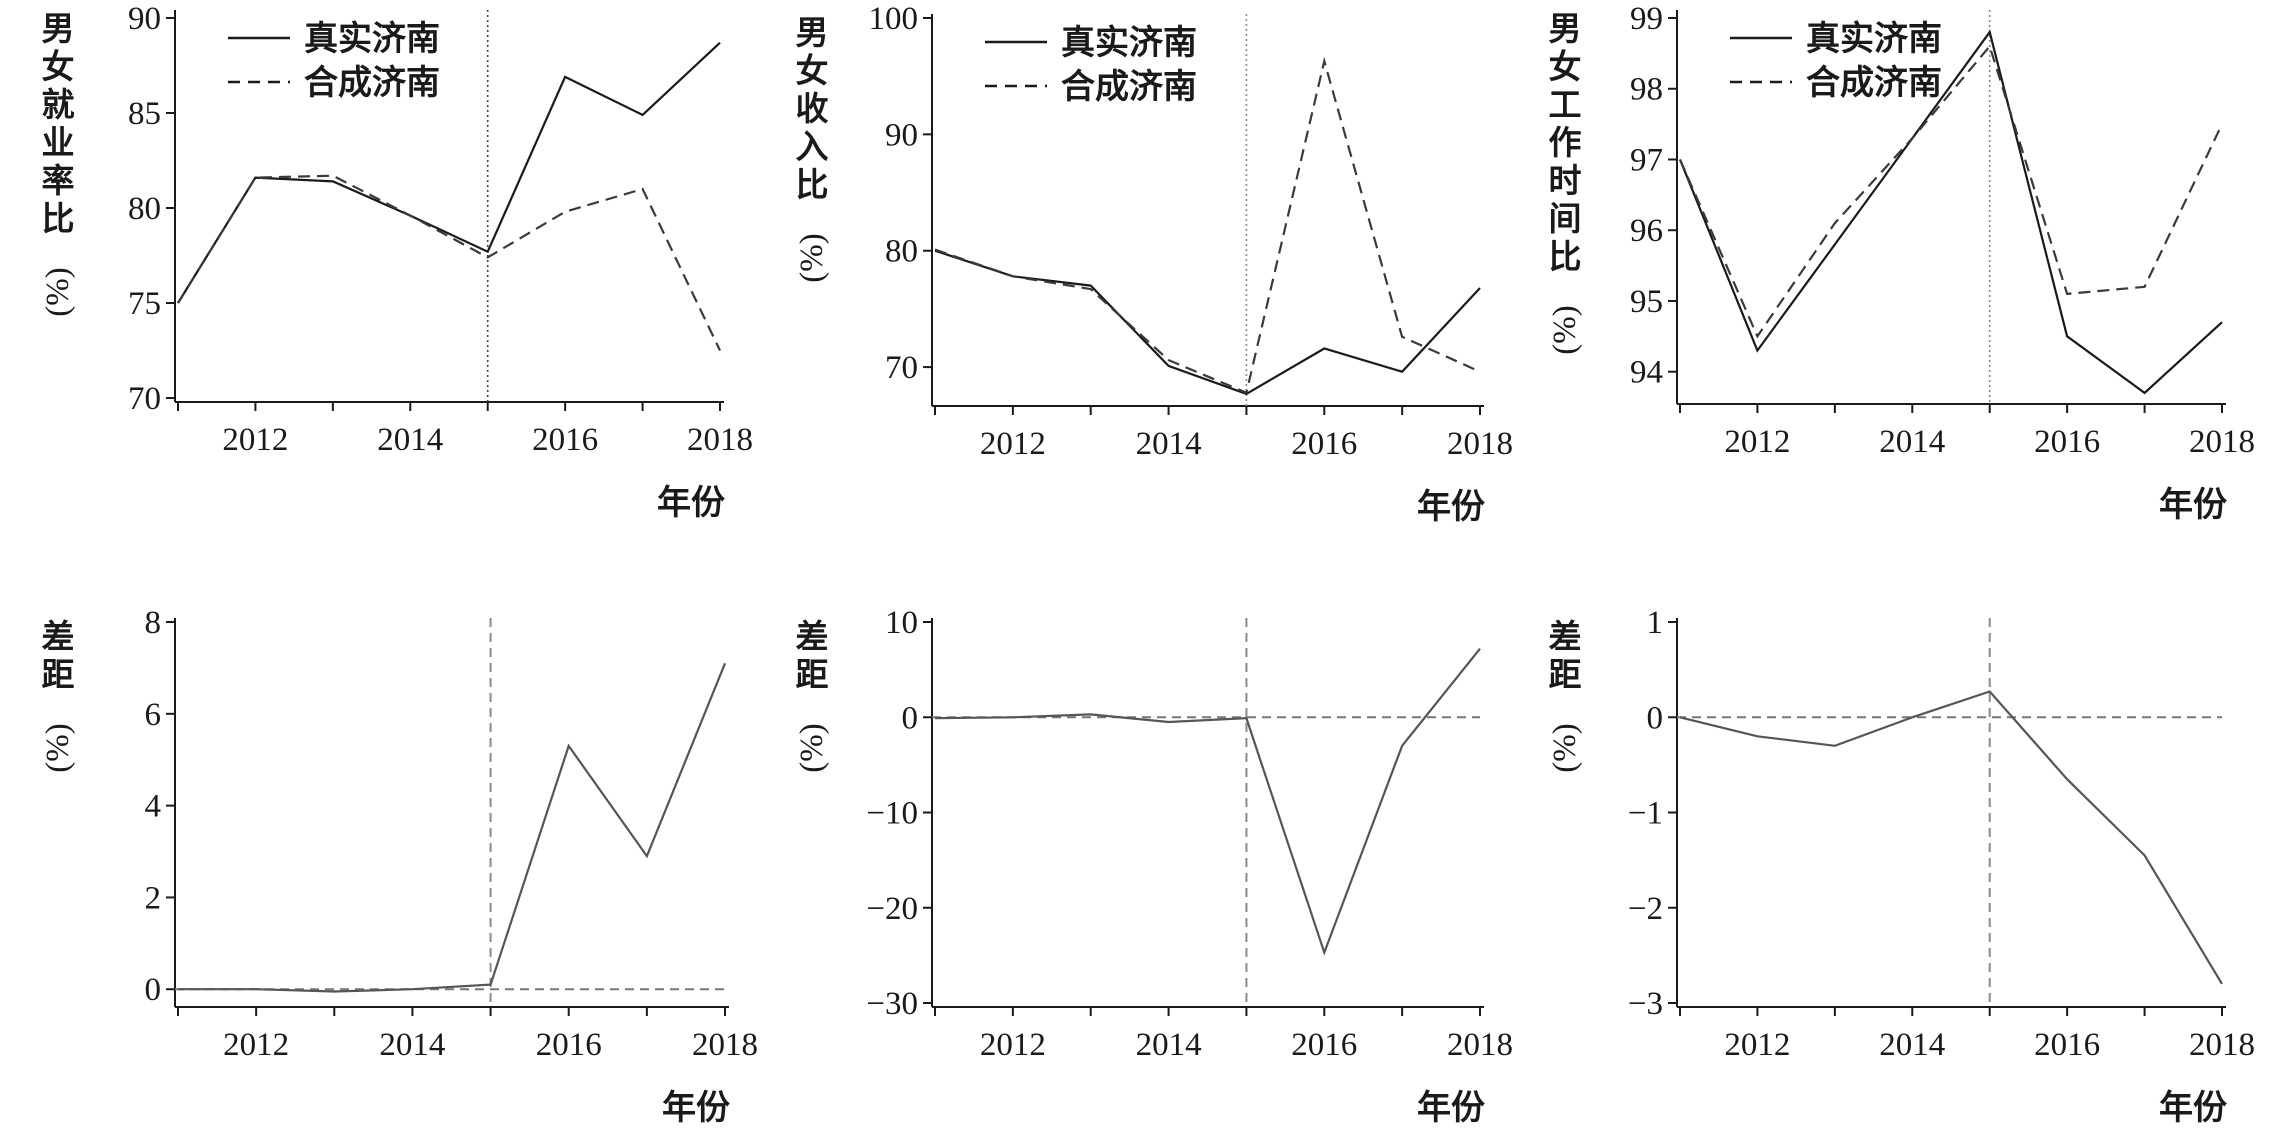 The width and height of the screenshot is (2283, 1135). I want to click on panel-5: −30 −20 −10 0 10 2012 2014 2016 2018 年份 差距 (%), so click(1153, 866).